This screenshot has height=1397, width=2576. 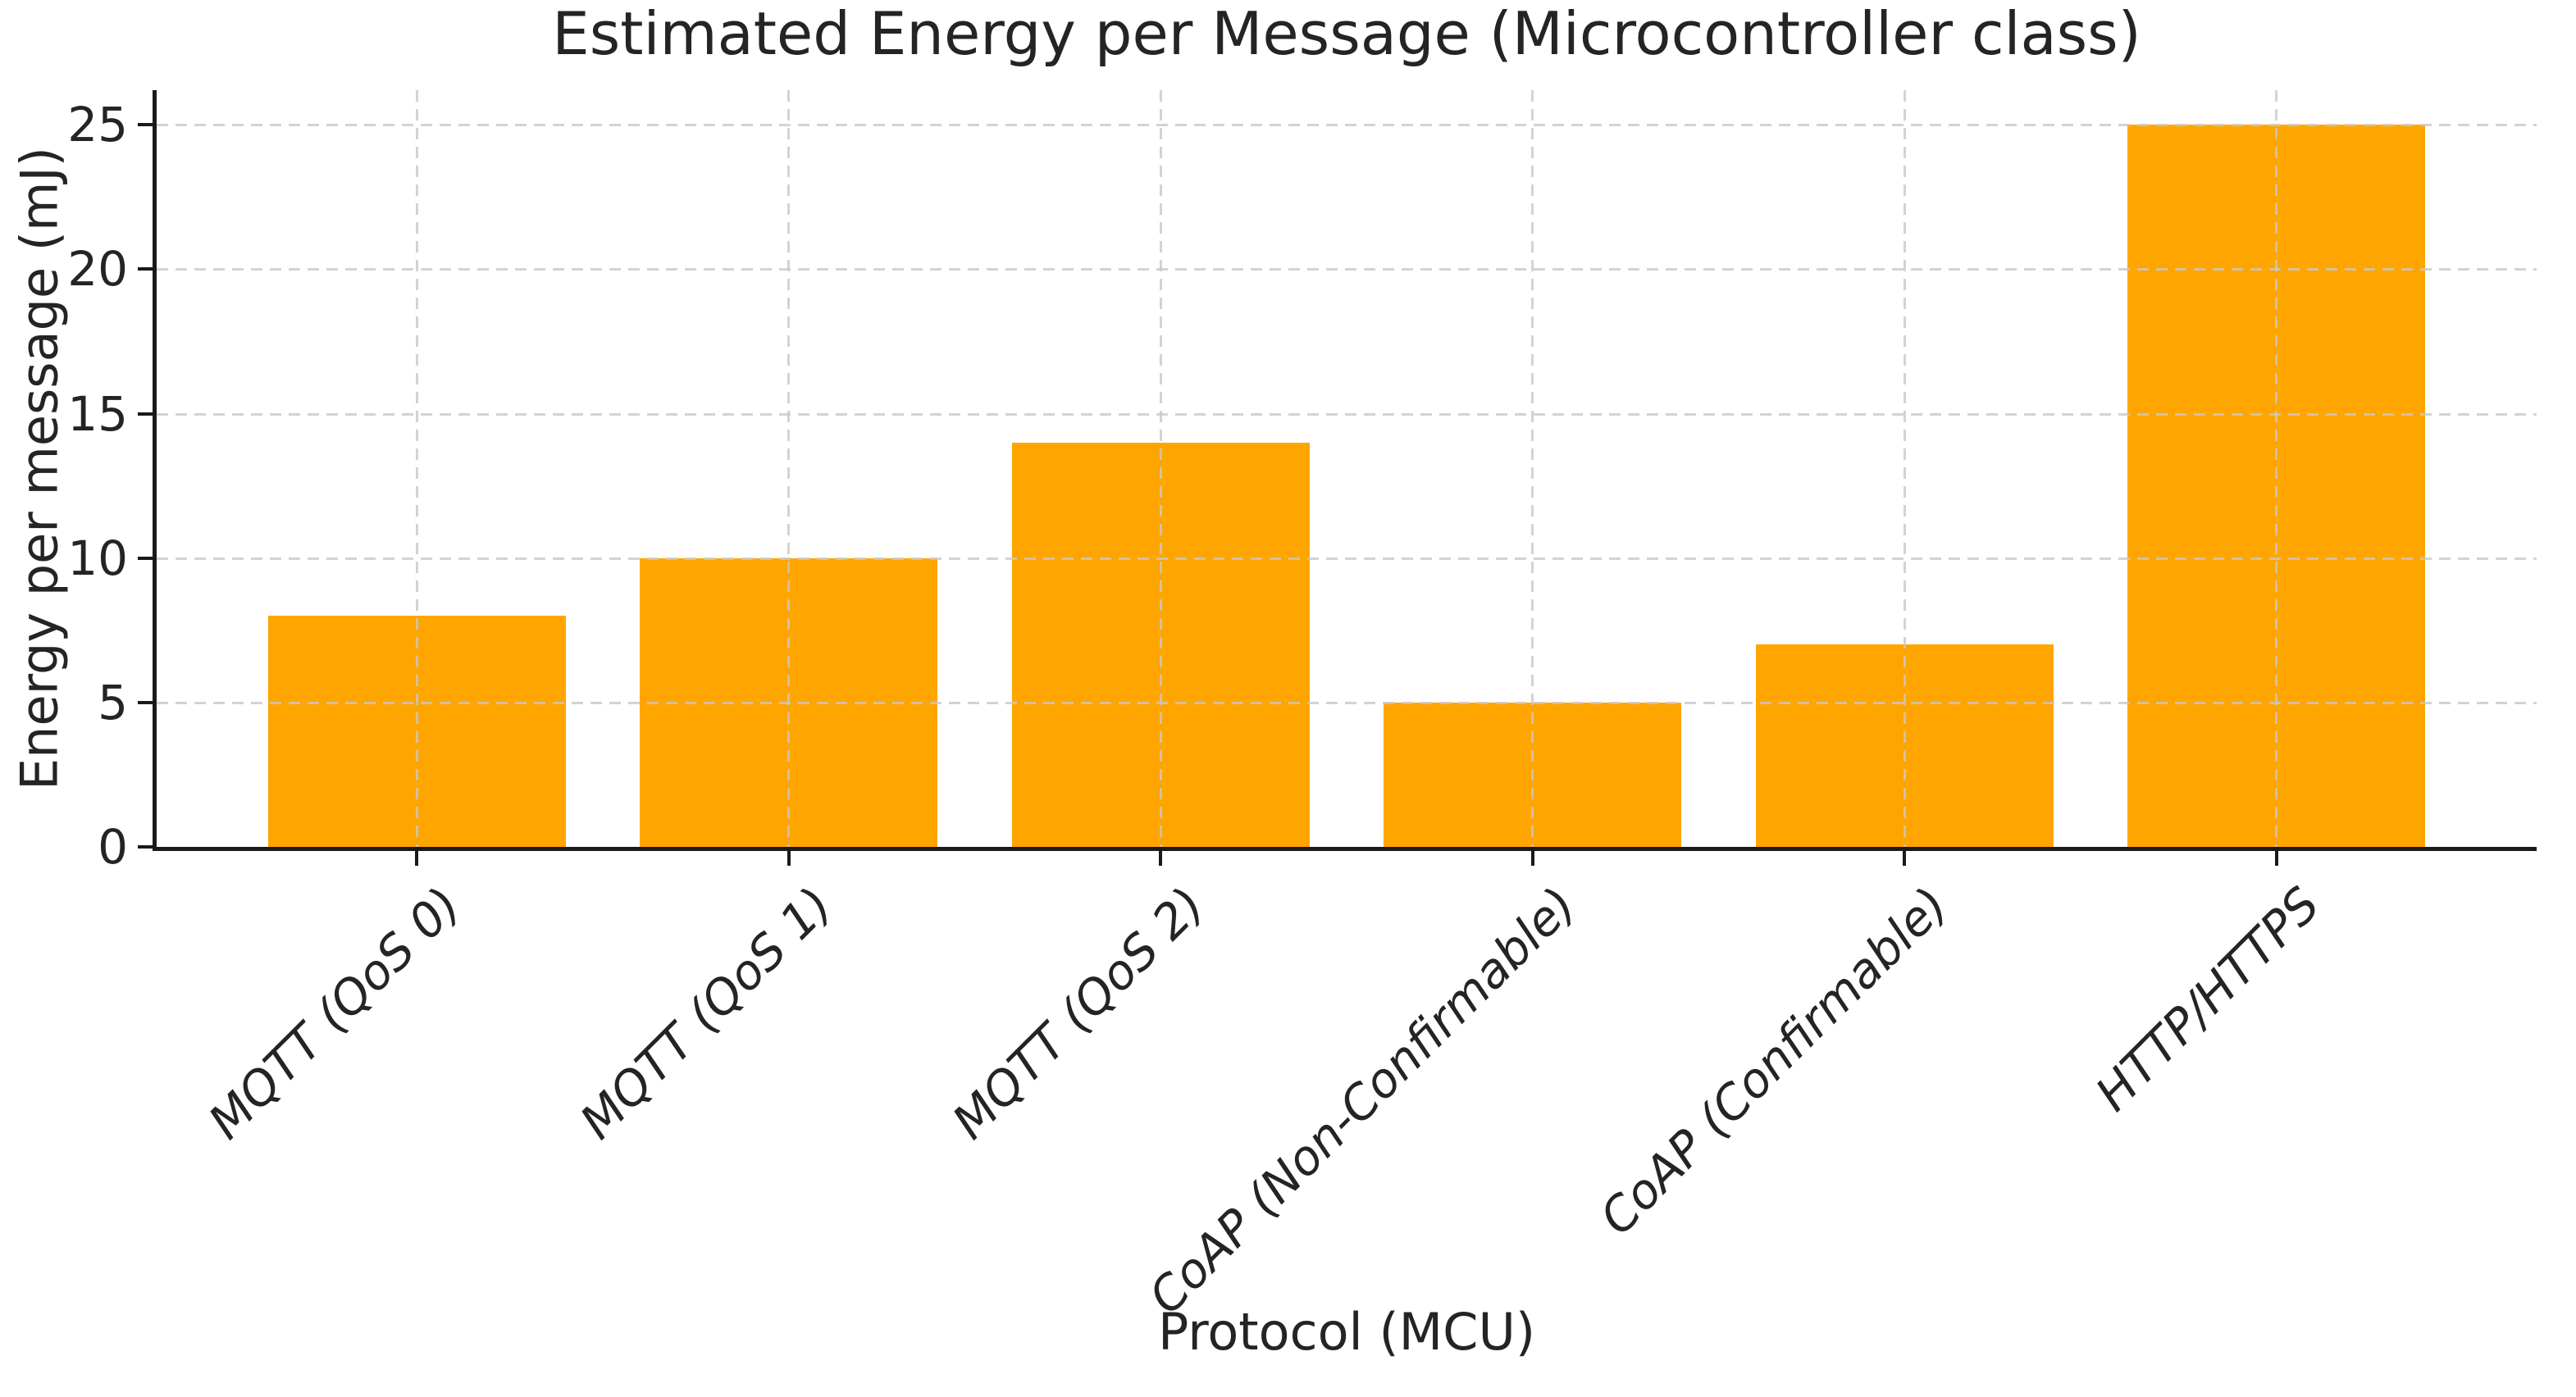 I want to click on y-tick-label: 10, so click(x=97, y=558).